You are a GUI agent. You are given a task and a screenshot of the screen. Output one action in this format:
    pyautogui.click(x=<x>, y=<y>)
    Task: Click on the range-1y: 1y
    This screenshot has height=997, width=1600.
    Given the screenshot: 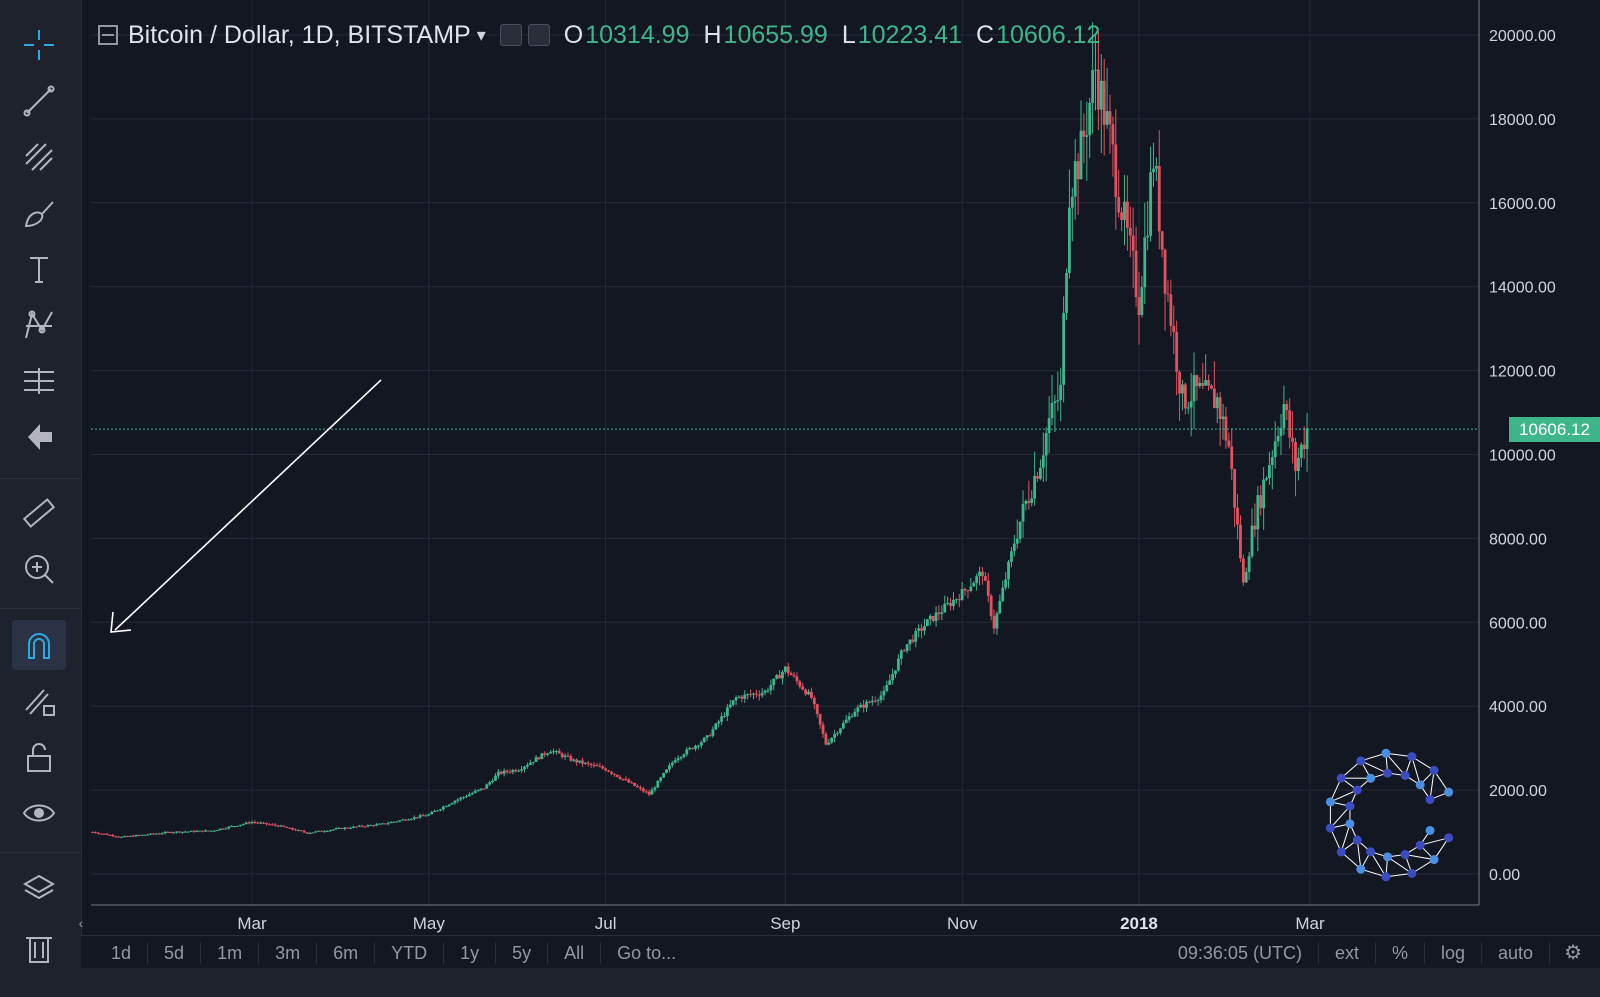 What is the action you would take?
    pyautogui.click(x=470, y=952)
    